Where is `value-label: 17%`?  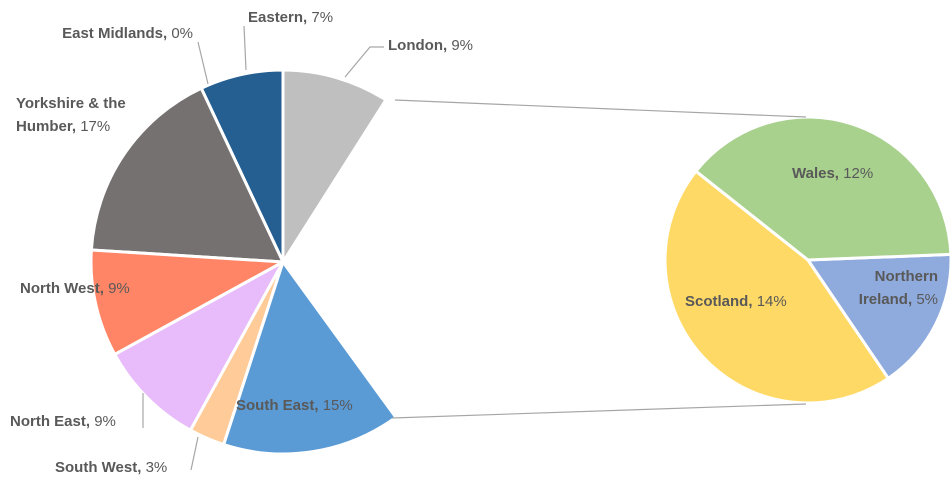
value-label: 17% is located at coordinates (95, 126).